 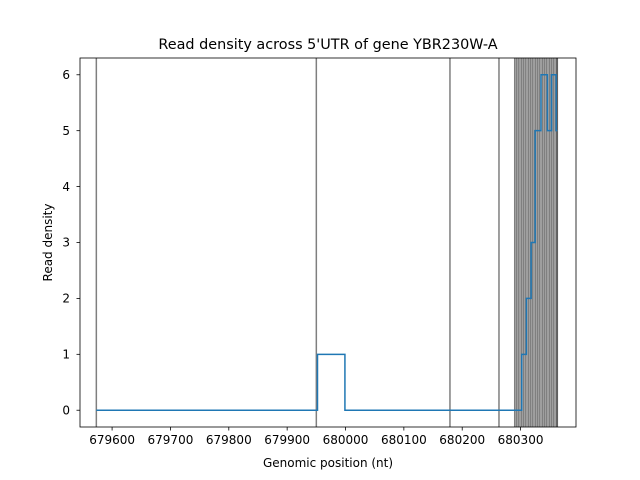 What do you see at coordinates (112, 440) in the screenshot?
I see `x-tick-label: 679600` at bounding box center [112, 440].